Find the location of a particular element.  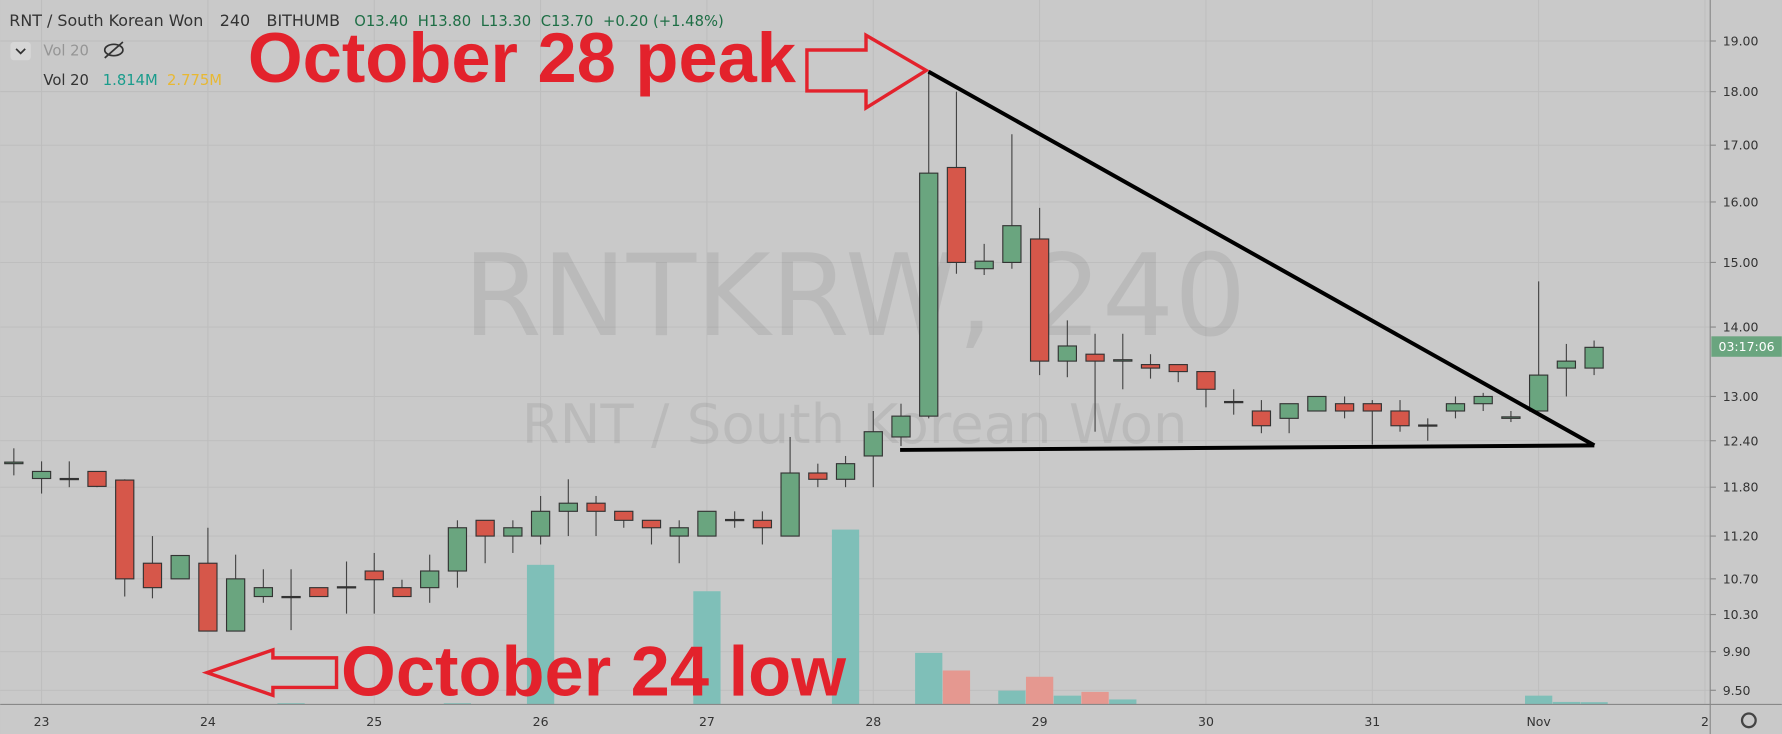

annotation-peak: October 28 peak is located at coordinates (522, 57).